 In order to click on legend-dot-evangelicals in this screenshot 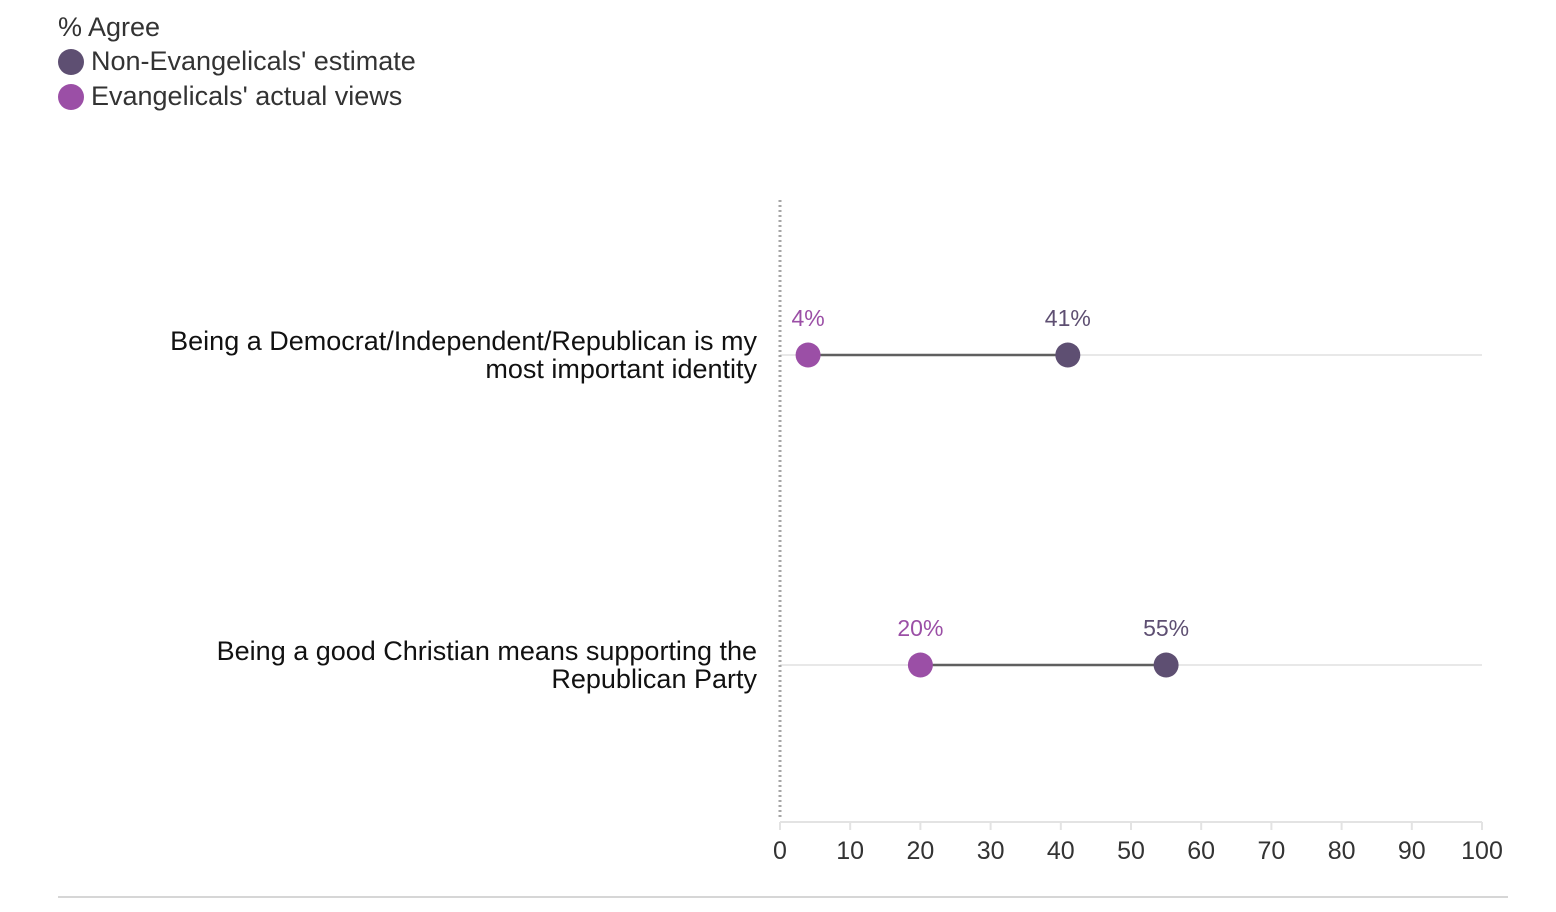, I will do `click(71, 96)`.